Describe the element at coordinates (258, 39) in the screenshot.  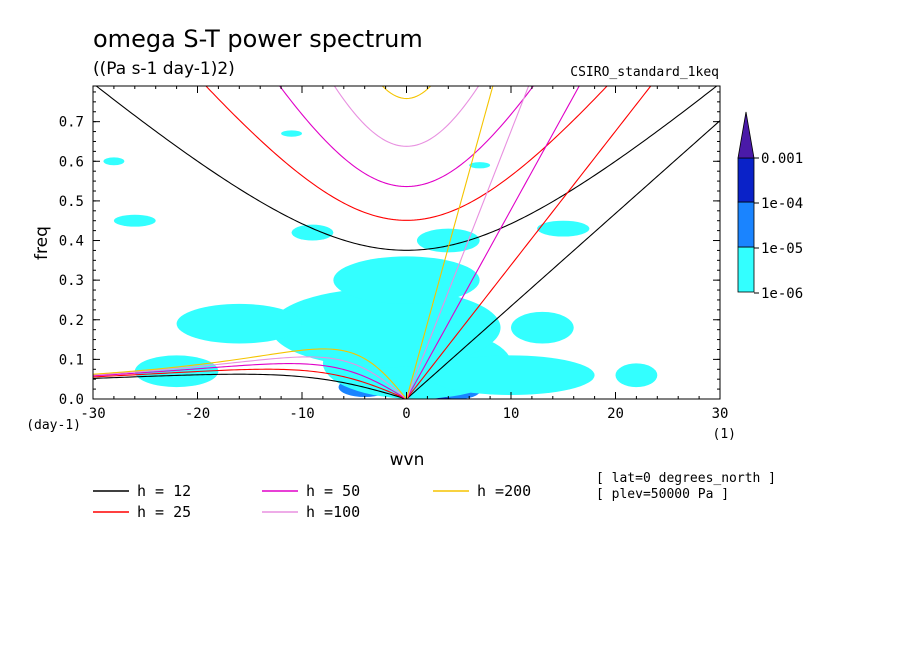
I see `chart-title: omega S-T power spectrum` at that location.